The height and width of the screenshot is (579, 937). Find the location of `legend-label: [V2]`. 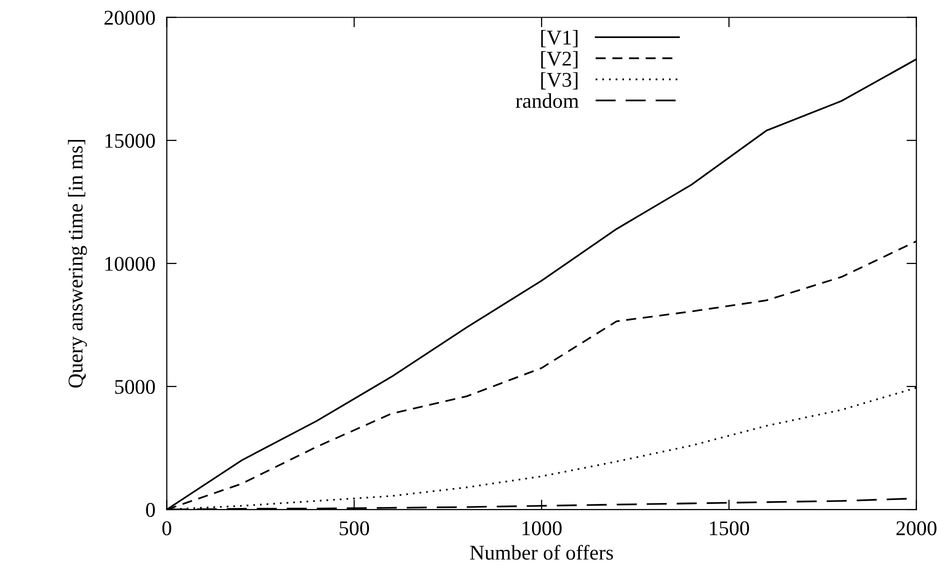

legend-label: [V2] is located at coordinates (559, 59).